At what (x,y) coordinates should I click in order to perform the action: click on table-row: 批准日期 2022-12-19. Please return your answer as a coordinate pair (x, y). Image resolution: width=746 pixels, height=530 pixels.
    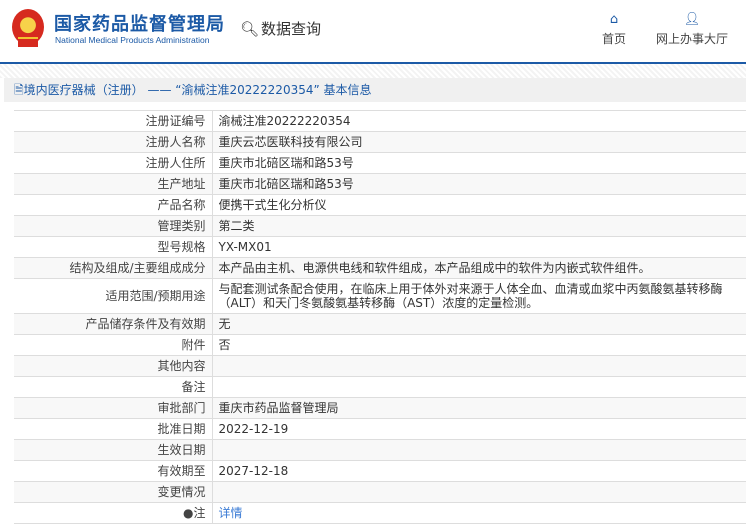
    Looking at the image, I should click on (380, 429).